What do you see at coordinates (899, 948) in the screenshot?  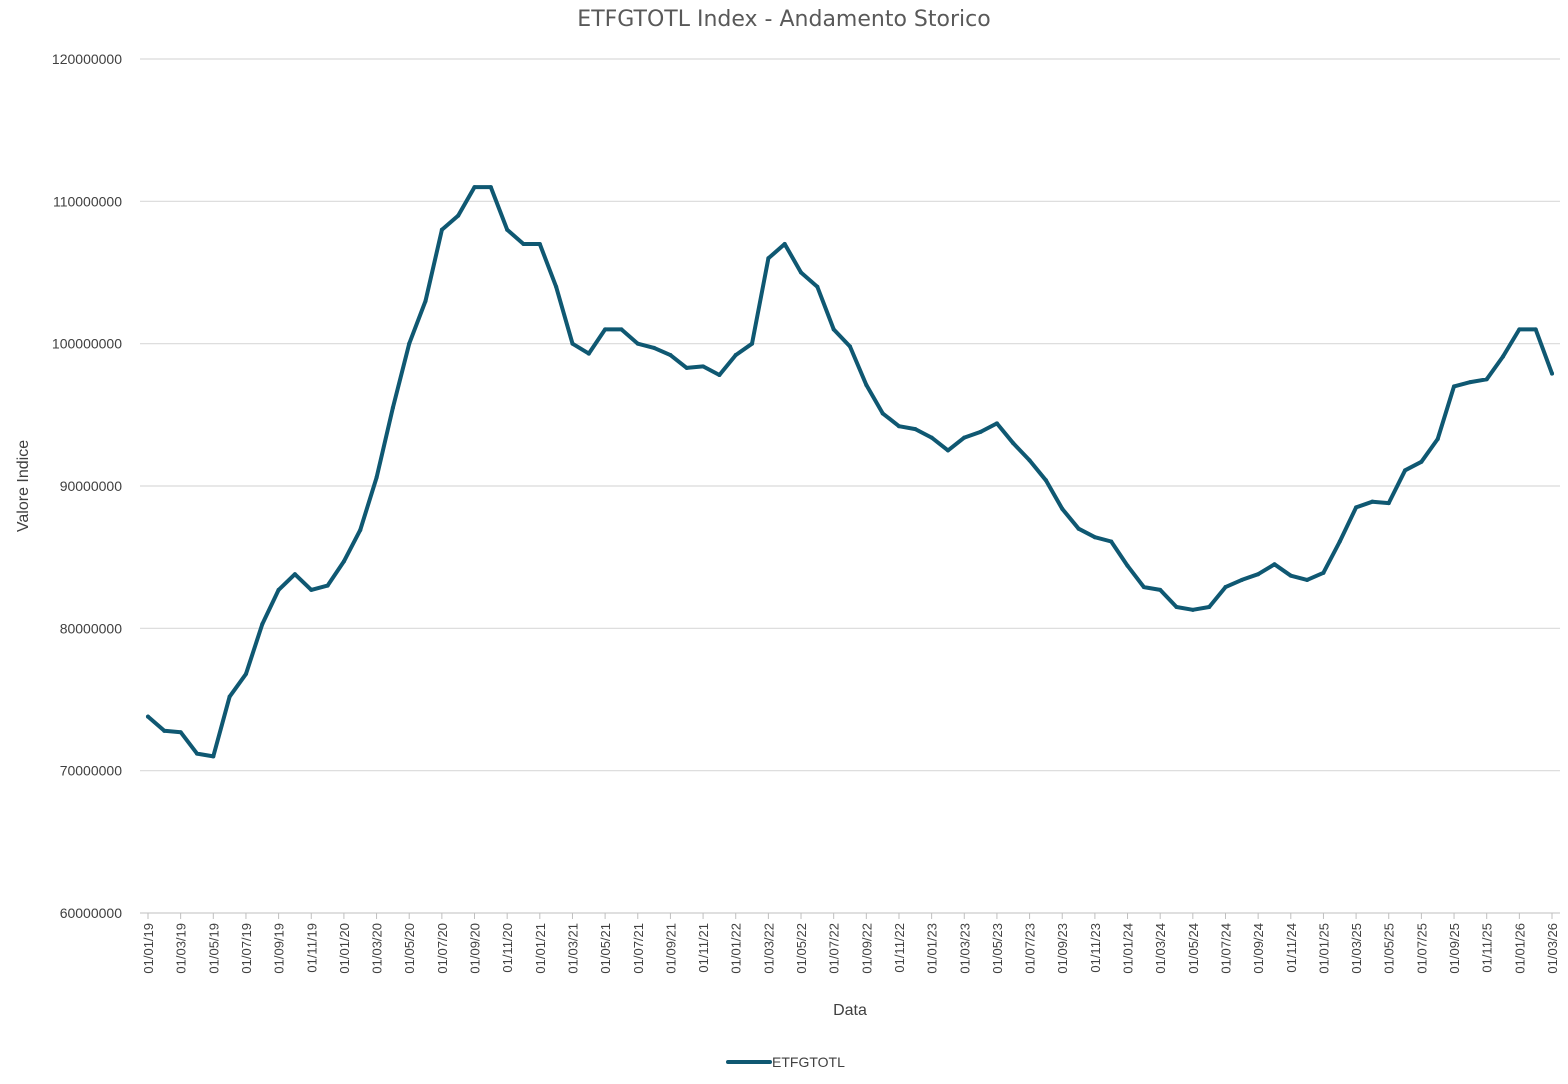 I see `x-tick-label: 01/11/22` at bounding box center [899, 948].